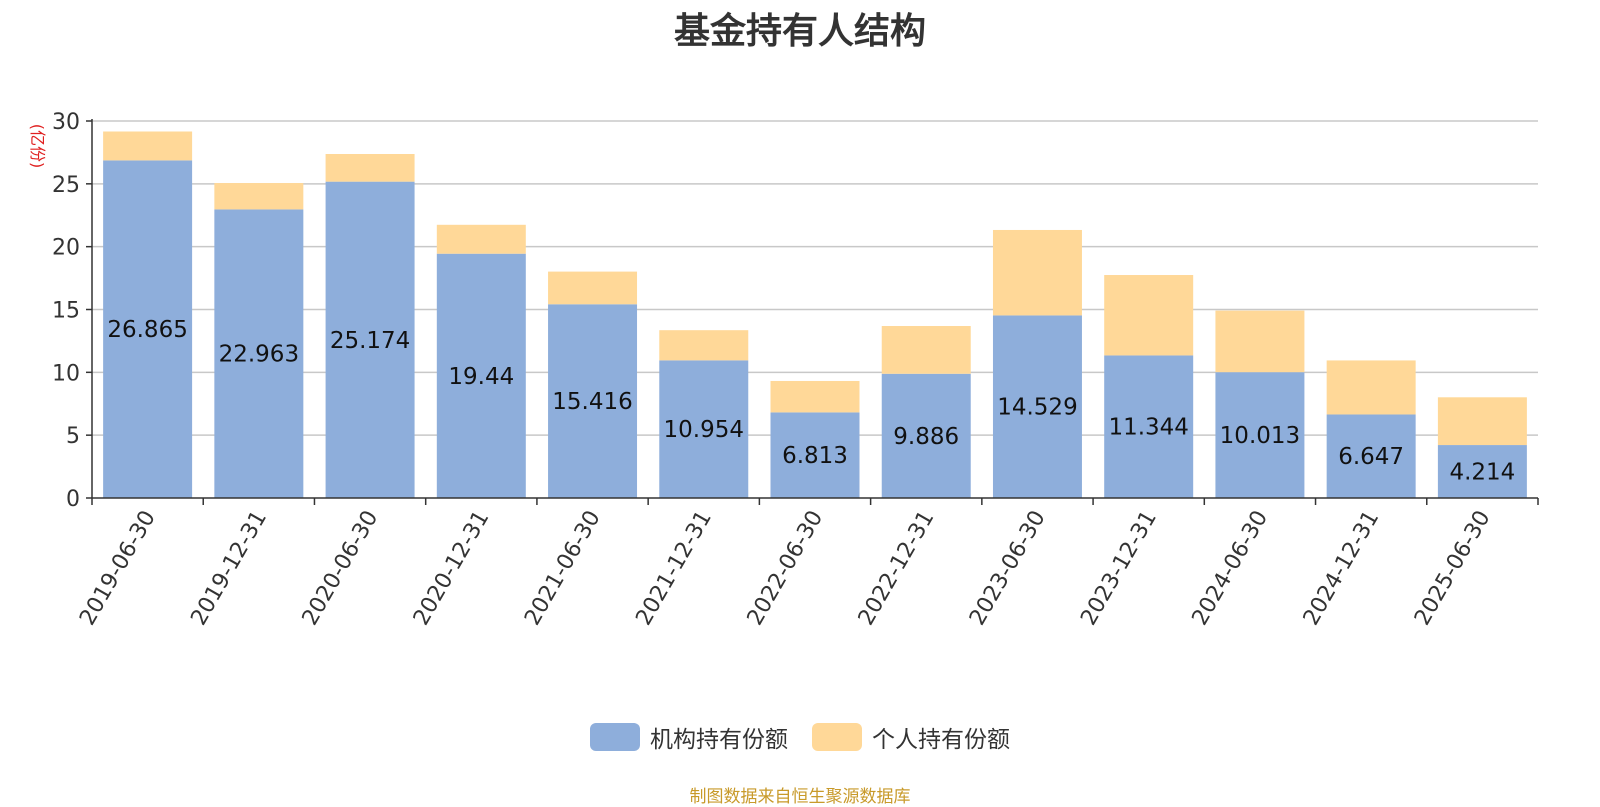 Image resolution: width=1600 pixels, height=807 pixels. I want to click on data-label-institutional: 10.954, so click(704, 430).